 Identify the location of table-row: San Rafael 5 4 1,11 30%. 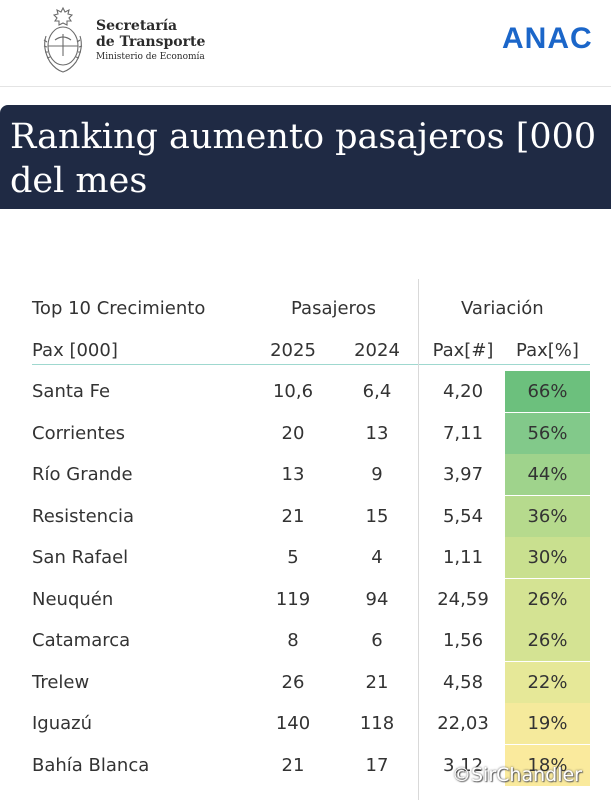
(305, 557).